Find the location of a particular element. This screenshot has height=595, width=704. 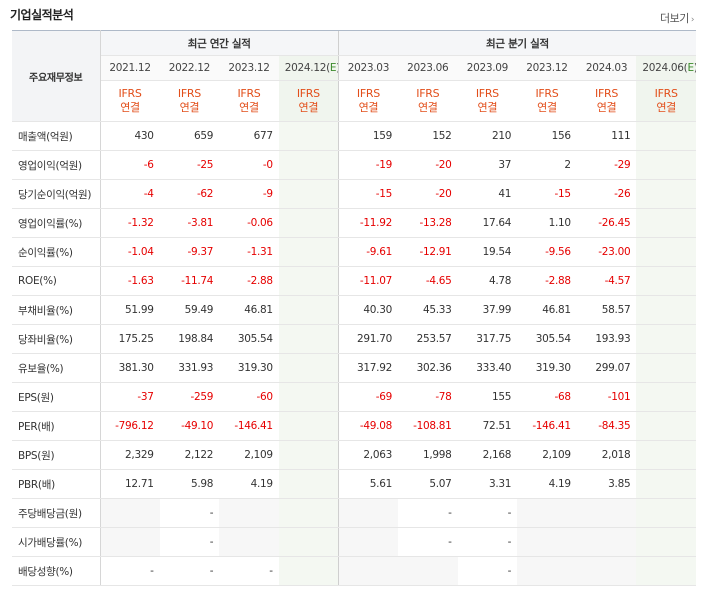

table-cell: 72.51 is located at coordinates (487, 426).